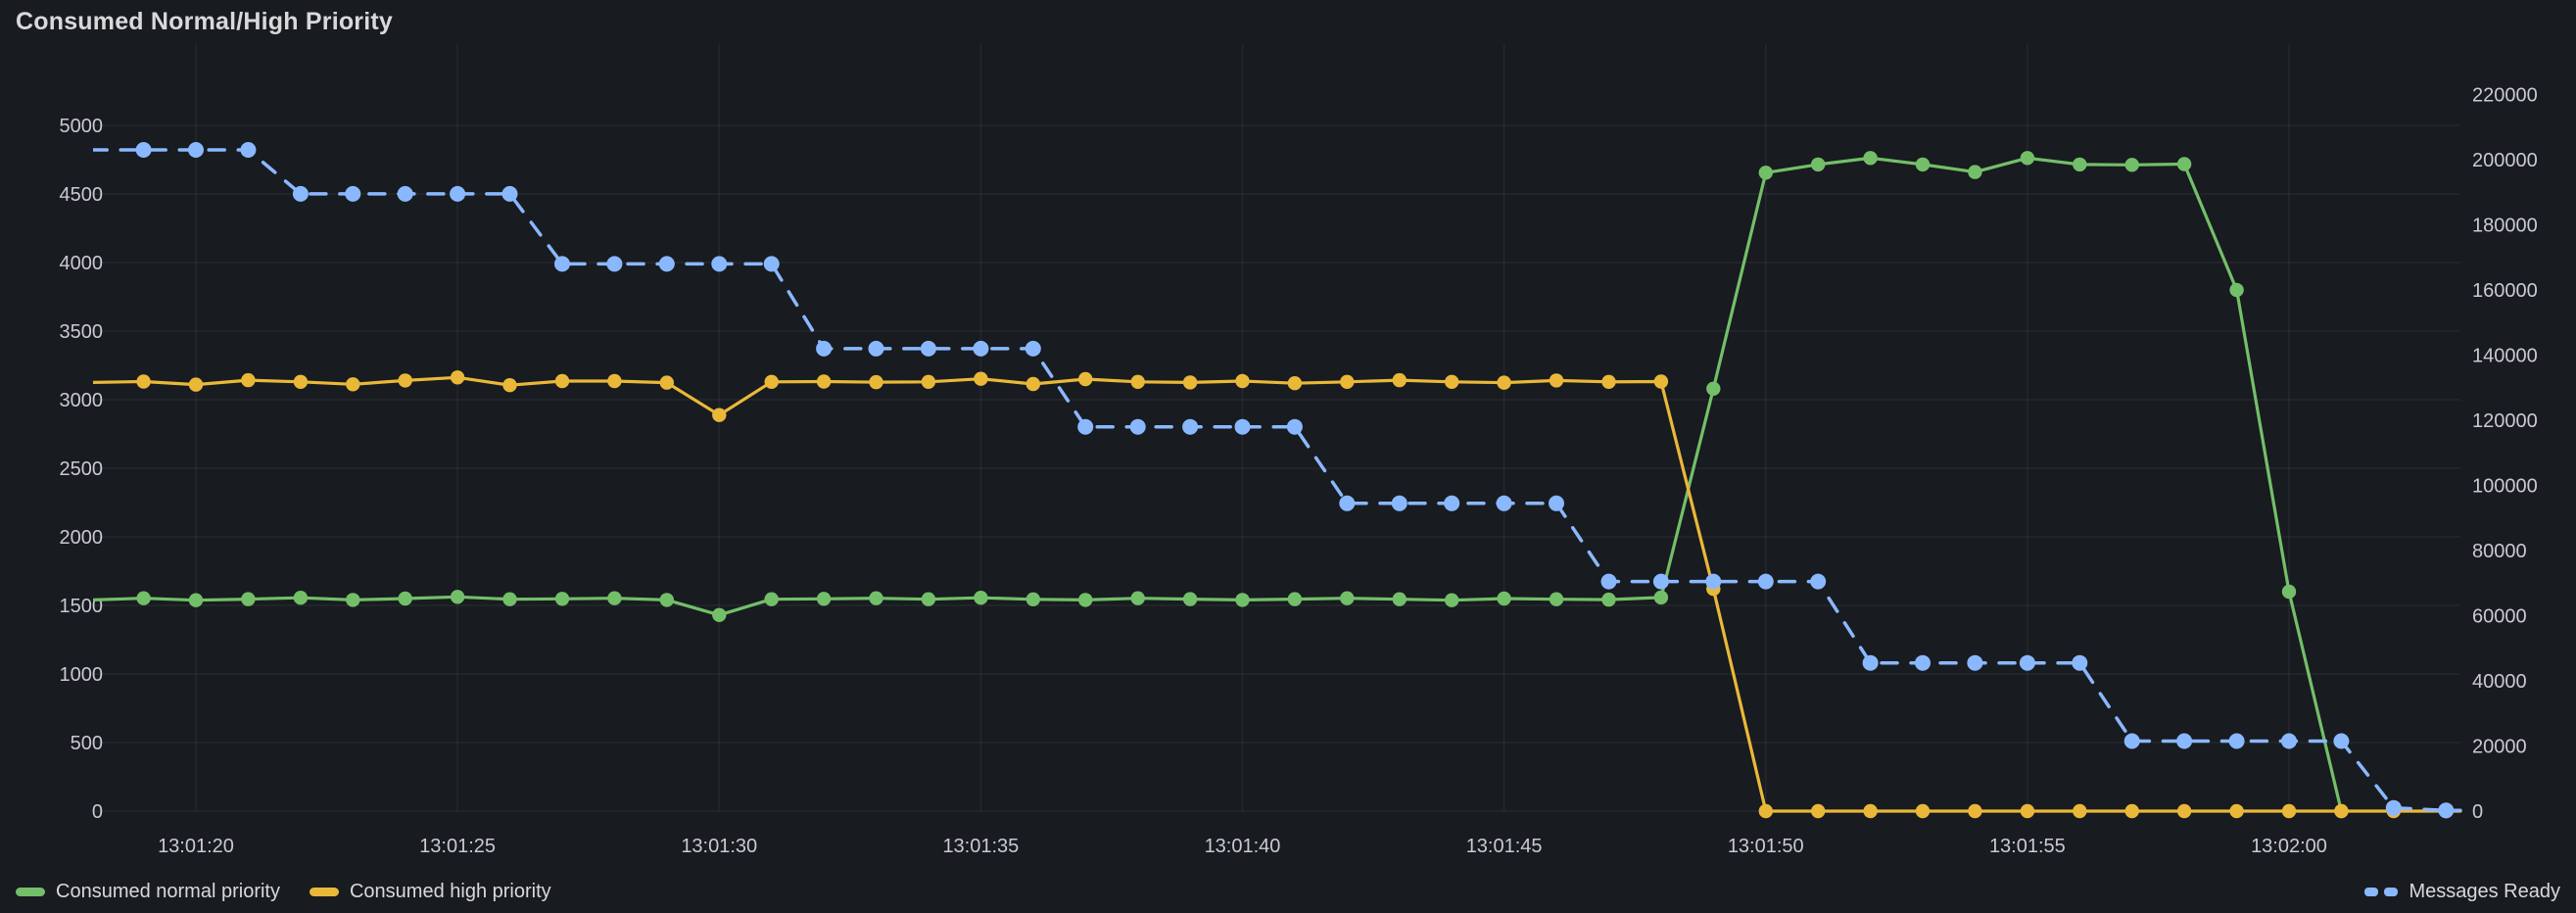 This screenshot has width=2576, height=913. I want to click on y-left-tick-label: 5000, so click(82, 126).